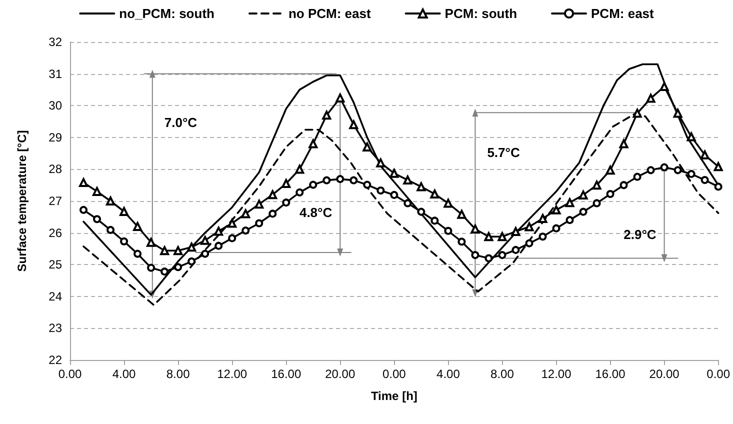 This screenshot has height=424, width=733. Describe the element at coordinates (55, 360) in the screenshot. I see `y-tick-label: 22` at that location.